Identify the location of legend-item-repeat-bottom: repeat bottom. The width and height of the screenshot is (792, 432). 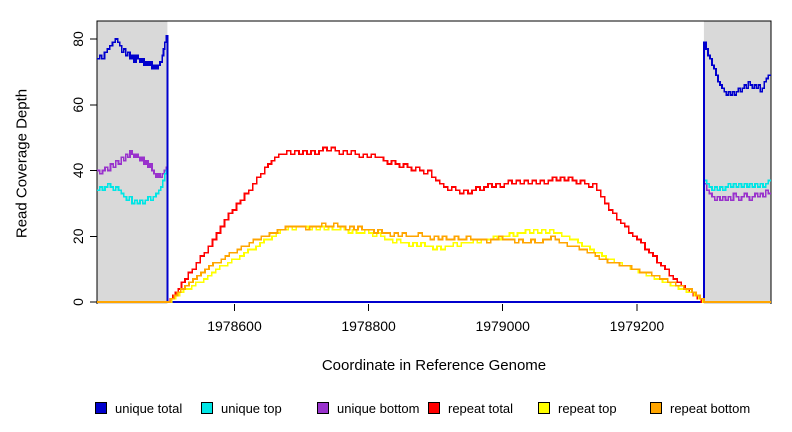
(700, 408).